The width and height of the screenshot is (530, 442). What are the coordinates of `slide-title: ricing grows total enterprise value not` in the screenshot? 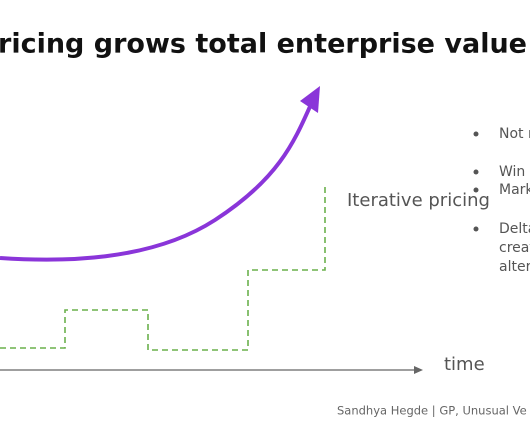 It's located at (265, 44).